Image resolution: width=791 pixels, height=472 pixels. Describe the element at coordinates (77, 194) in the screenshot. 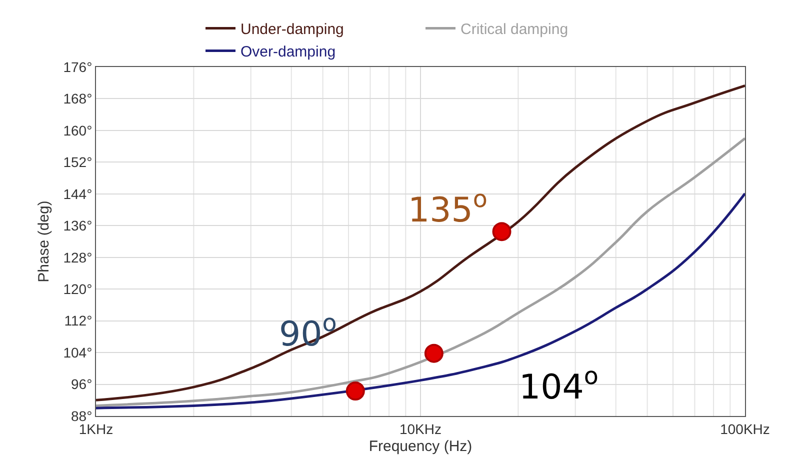

I see `y-tick-label: 144°` at that location.